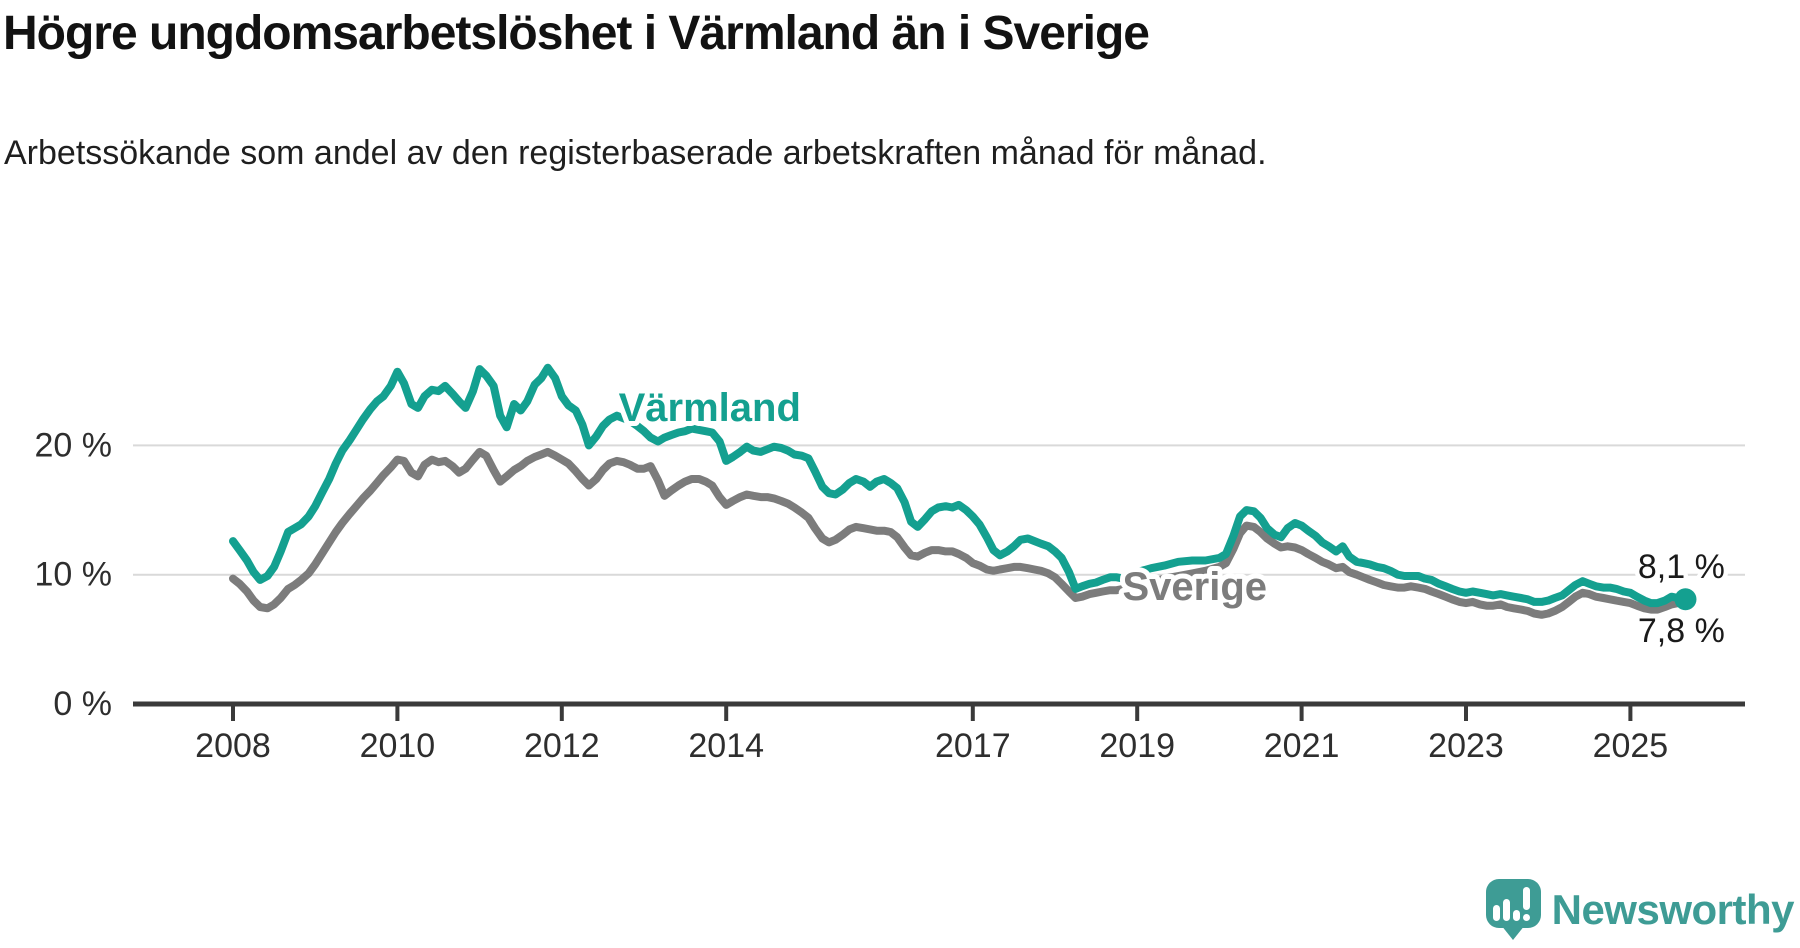 The image size is (1800, 948). What do you see at coordinates (973, 746) in the screenshot?
I see `x-axis-tick-label: 2017` at bounding box center [973, 746].